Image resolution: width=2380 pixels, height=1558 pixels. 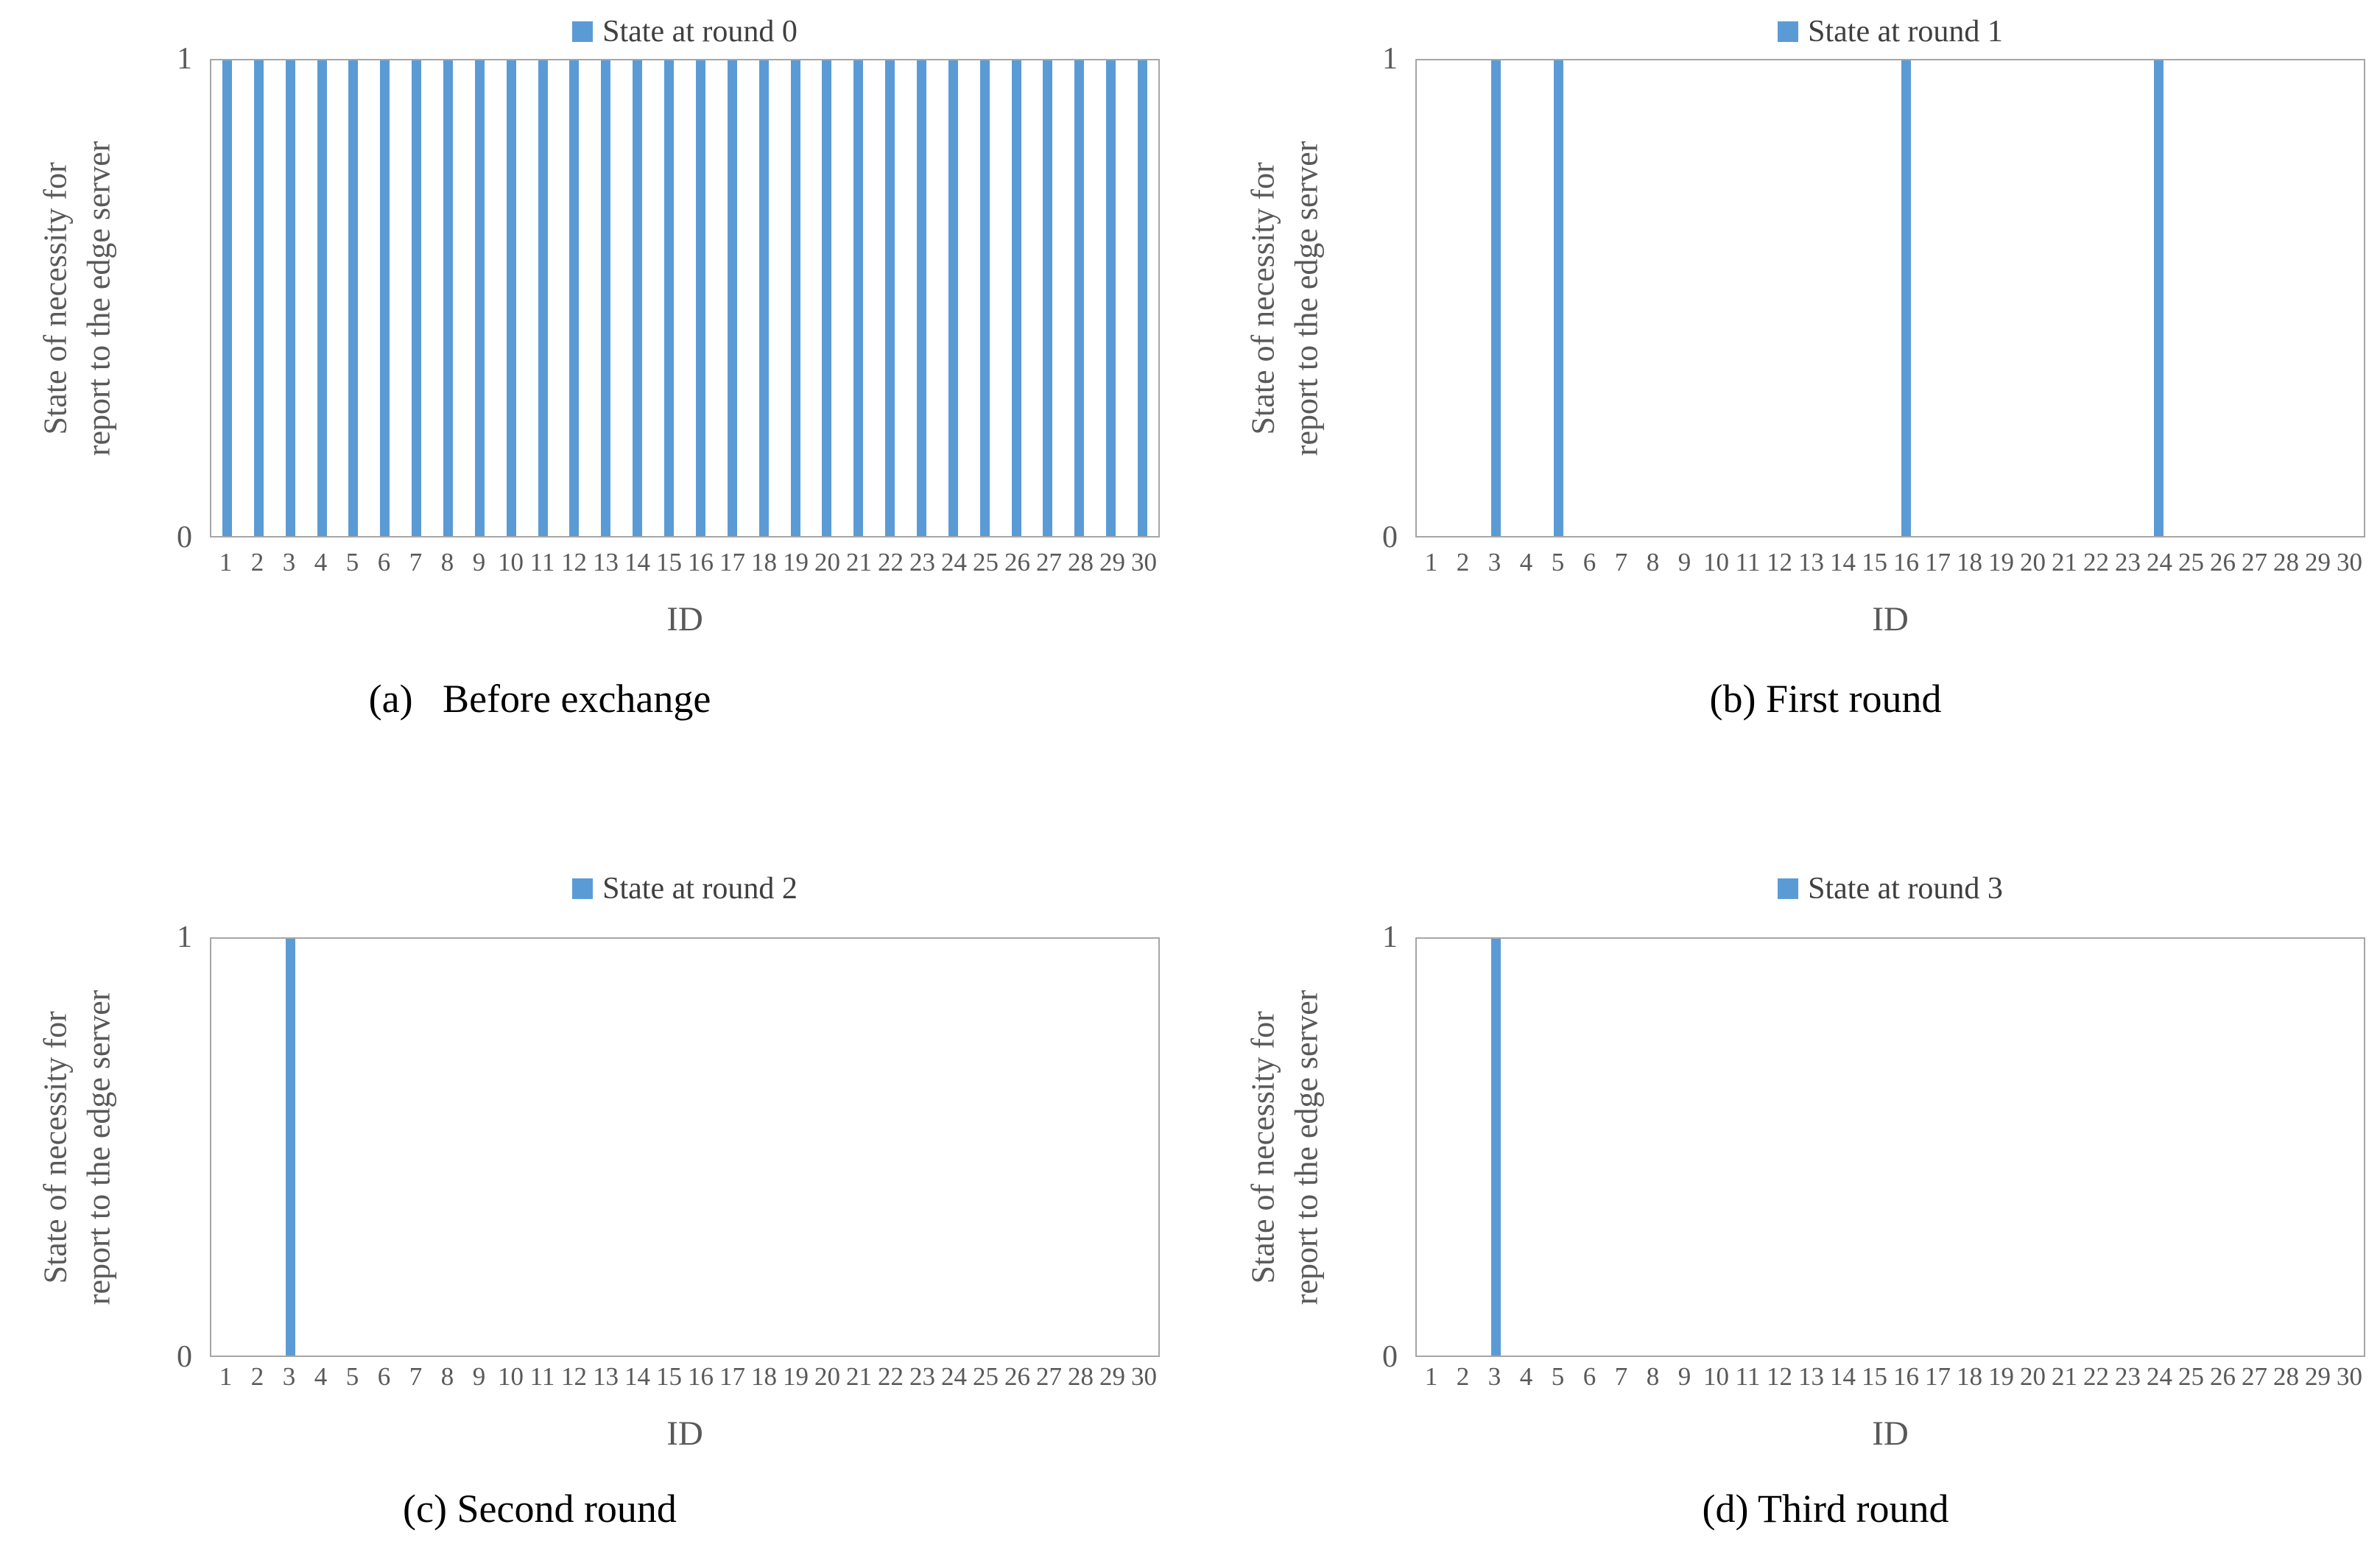 I want to click on x-tick-label-13: 13, so click(x=606, y=1377).